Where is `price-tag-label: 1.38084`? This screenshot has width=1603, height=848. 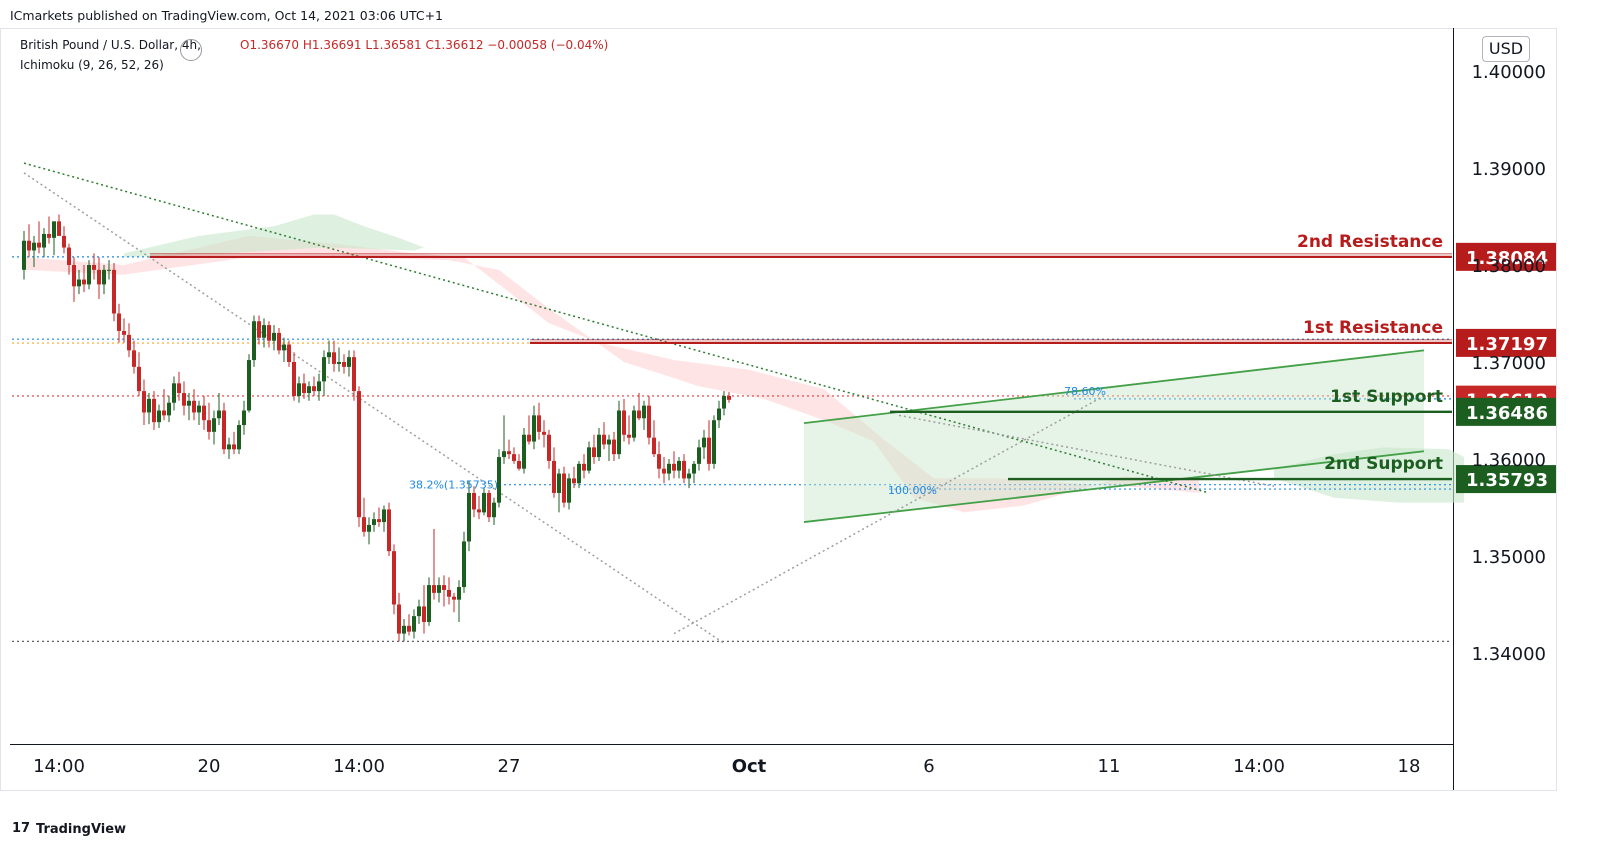 price-tag-label: 1.38084 is located at coordinates (1507, 258).